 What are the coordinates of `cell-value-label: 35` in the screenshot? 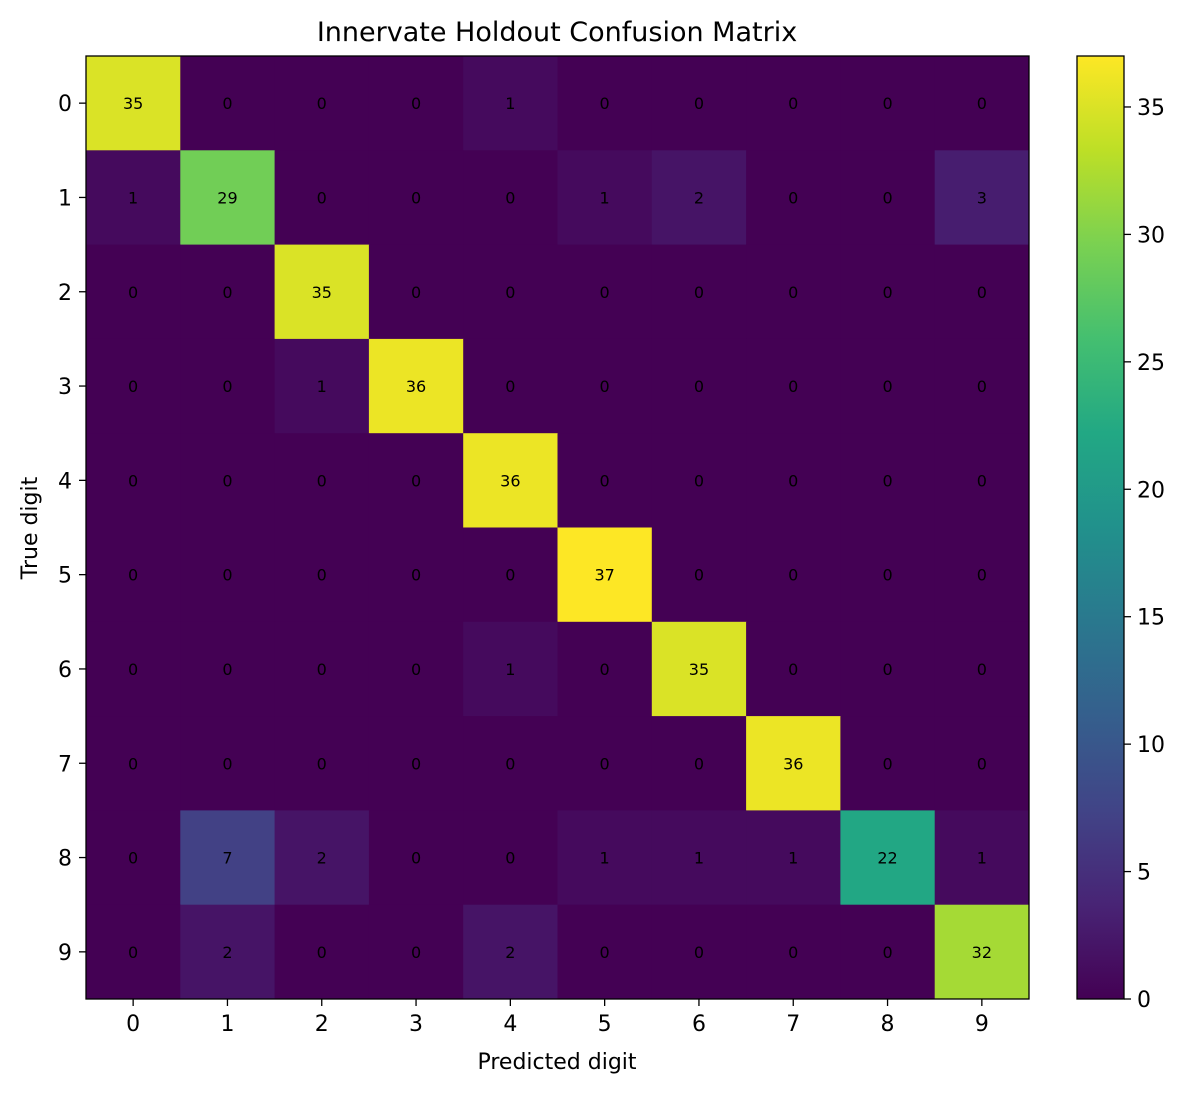 It's located at (699, 669).